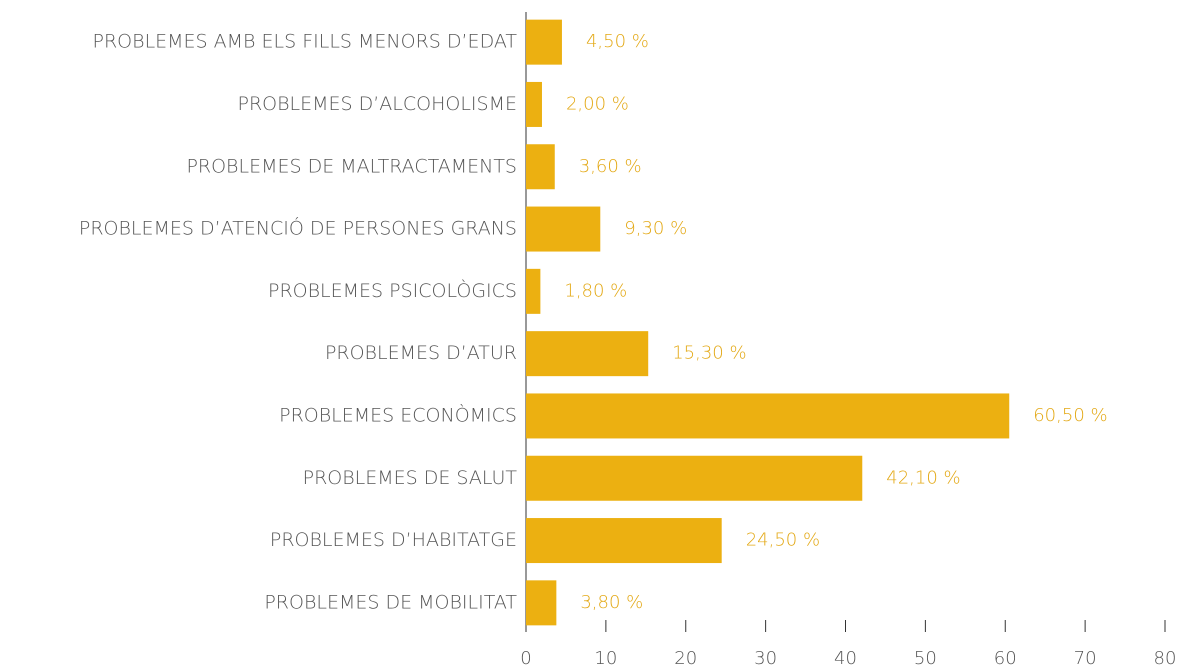 This screenshot has width=1180, height=670. Describe the element at coordinates (410, 478) in the screenshot. I see `category-label: PROBLEMES DE SALUT` at that location.